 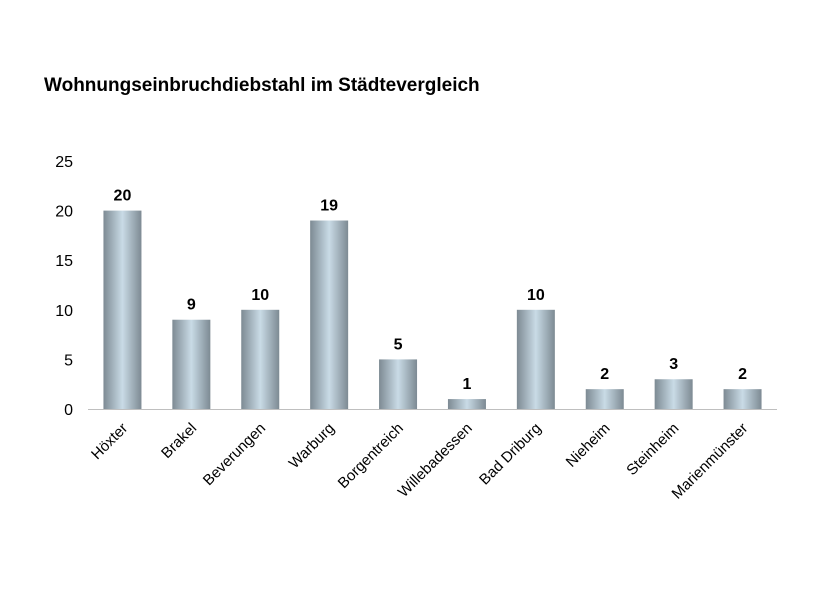 I want to click on x-tick-label: Borgentreich, so click(x=371, y=456).